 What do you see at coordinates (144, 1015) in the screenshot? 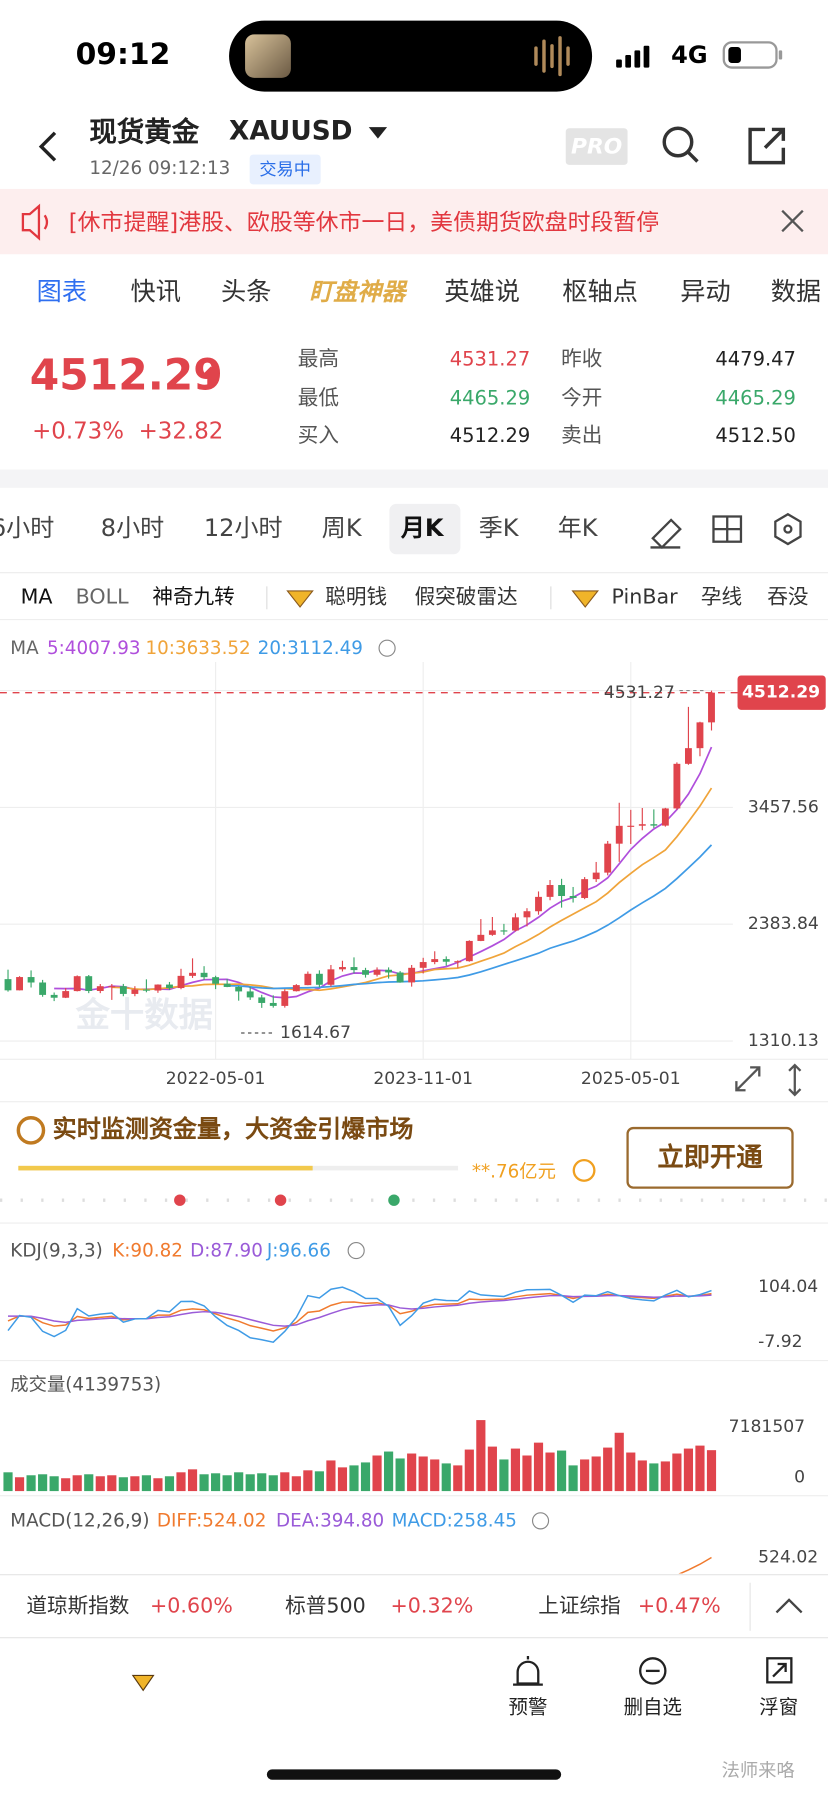
I see `chart-watermark: 金十数据` at bounding box center [144, 1015].